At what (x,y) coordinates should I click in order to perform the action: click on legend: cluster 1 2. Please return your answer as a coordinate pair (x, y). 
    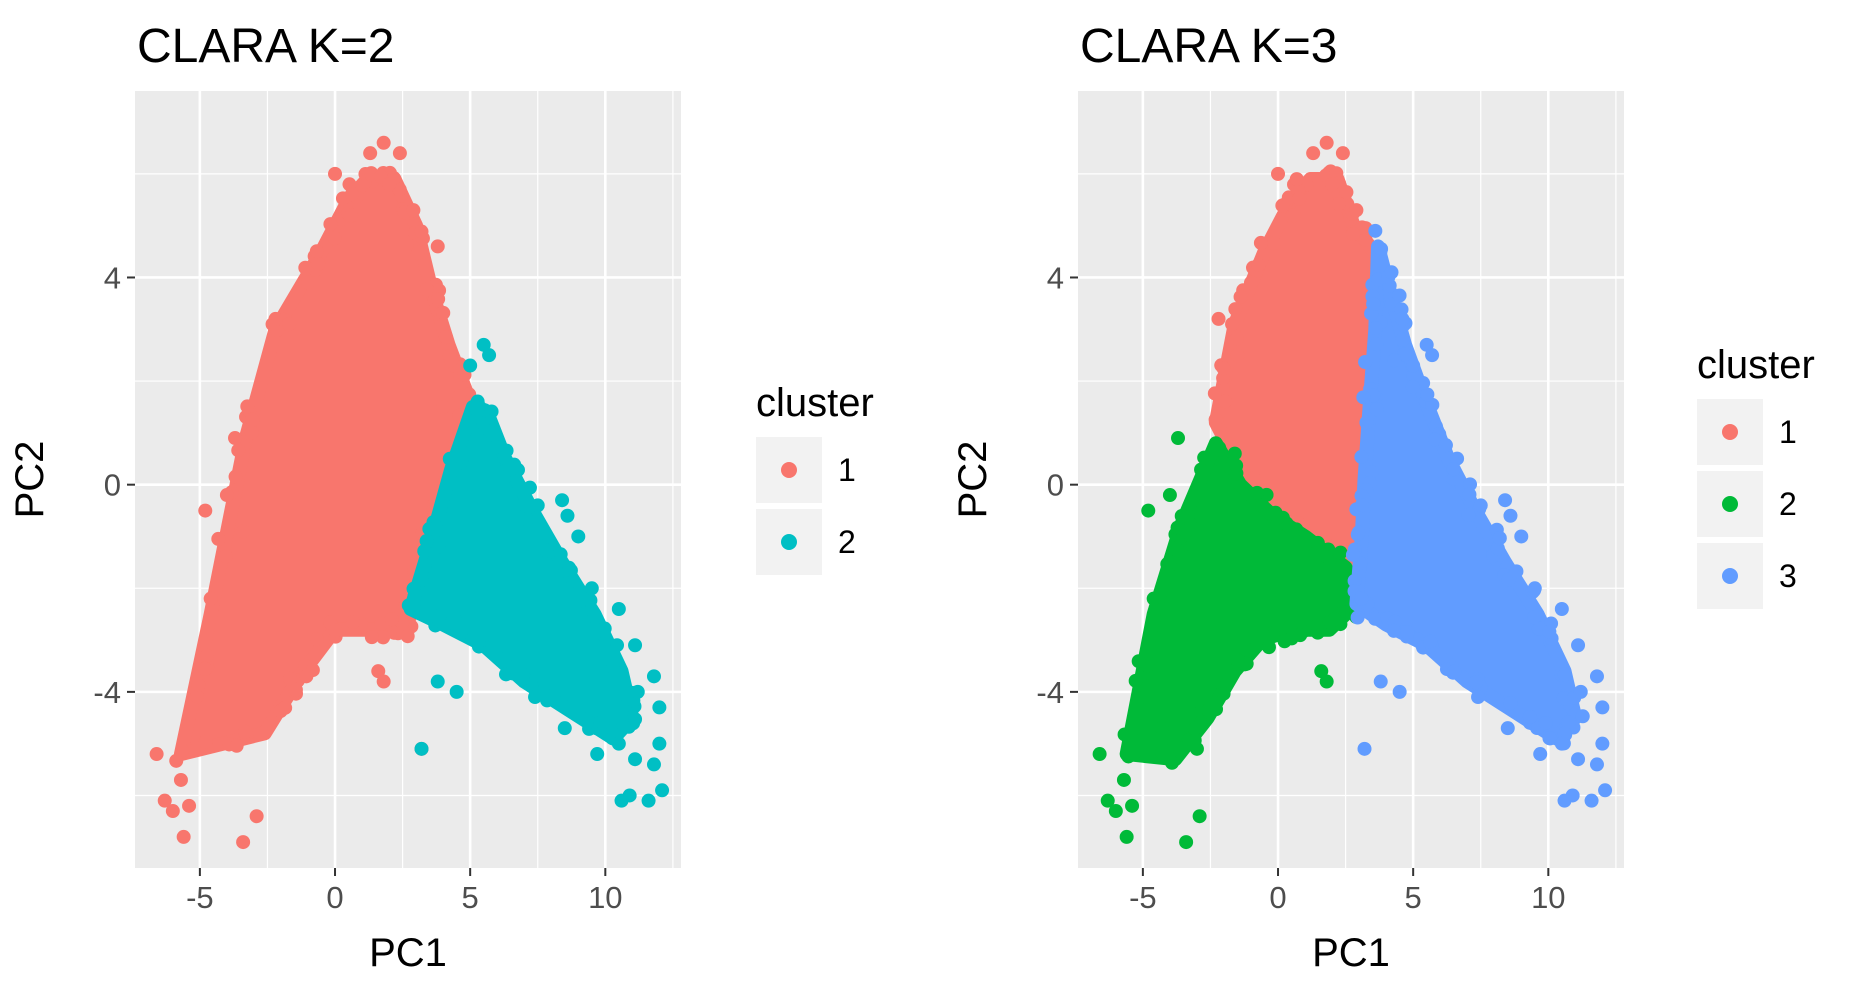
    Looking at the image, I should click on (815, 478).